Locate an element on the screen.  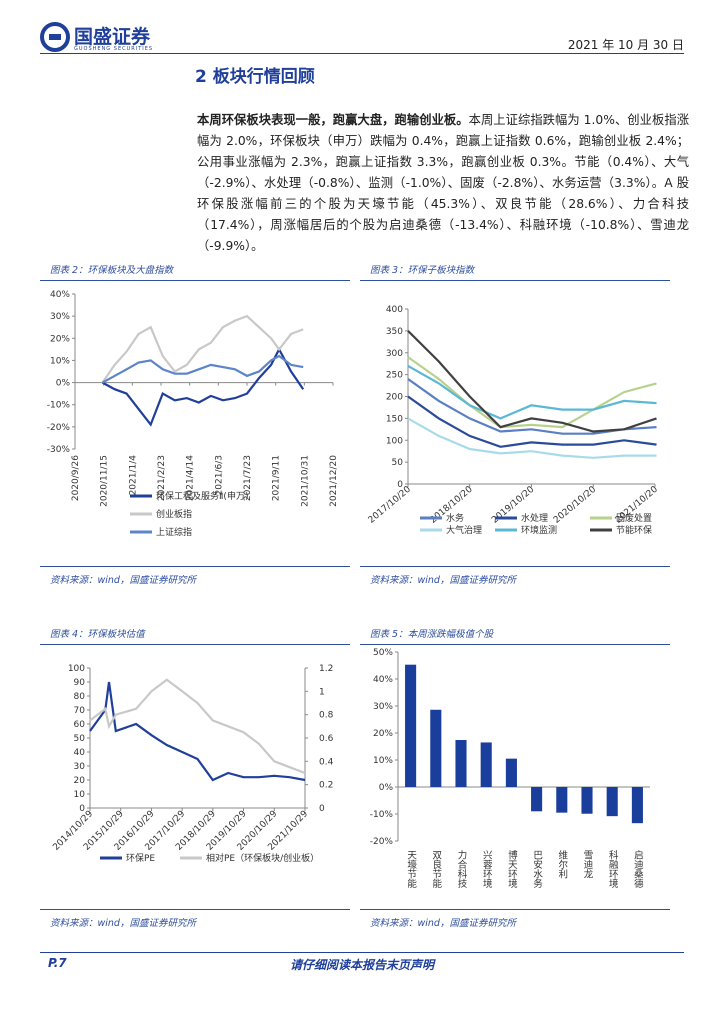
y-tick-label: 20 is located at coordinates (80, 781).